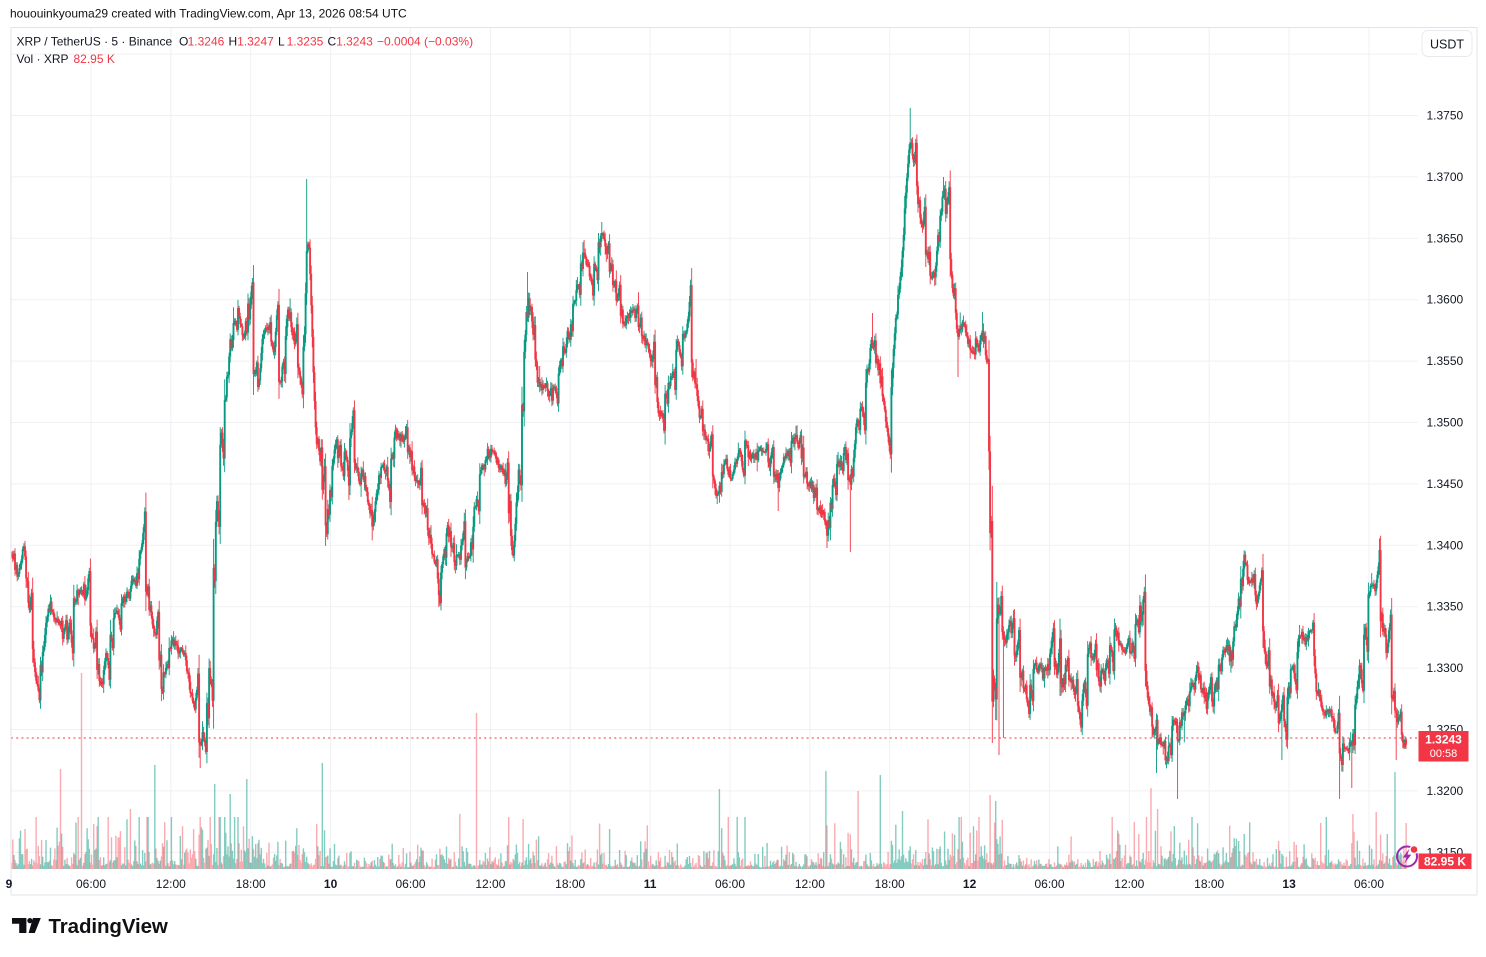  I want to click on svg-text: 1.3750, so click(1445, 116).